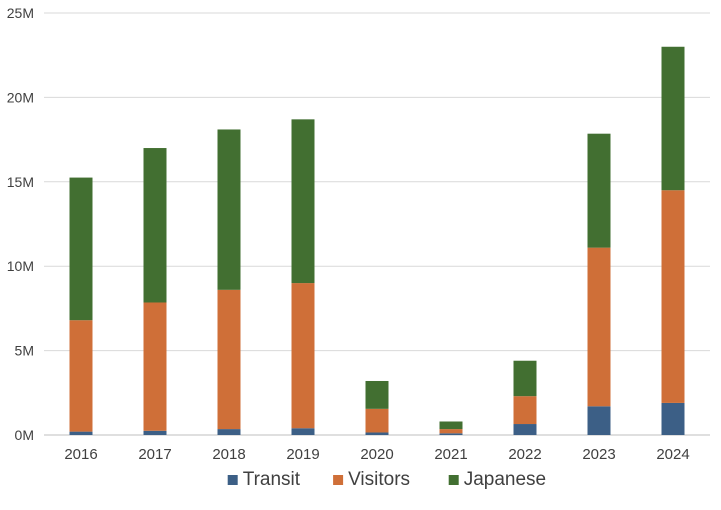 The image size is (721, 510). I want to click on legend-swatch-transit, so click(232, 480).